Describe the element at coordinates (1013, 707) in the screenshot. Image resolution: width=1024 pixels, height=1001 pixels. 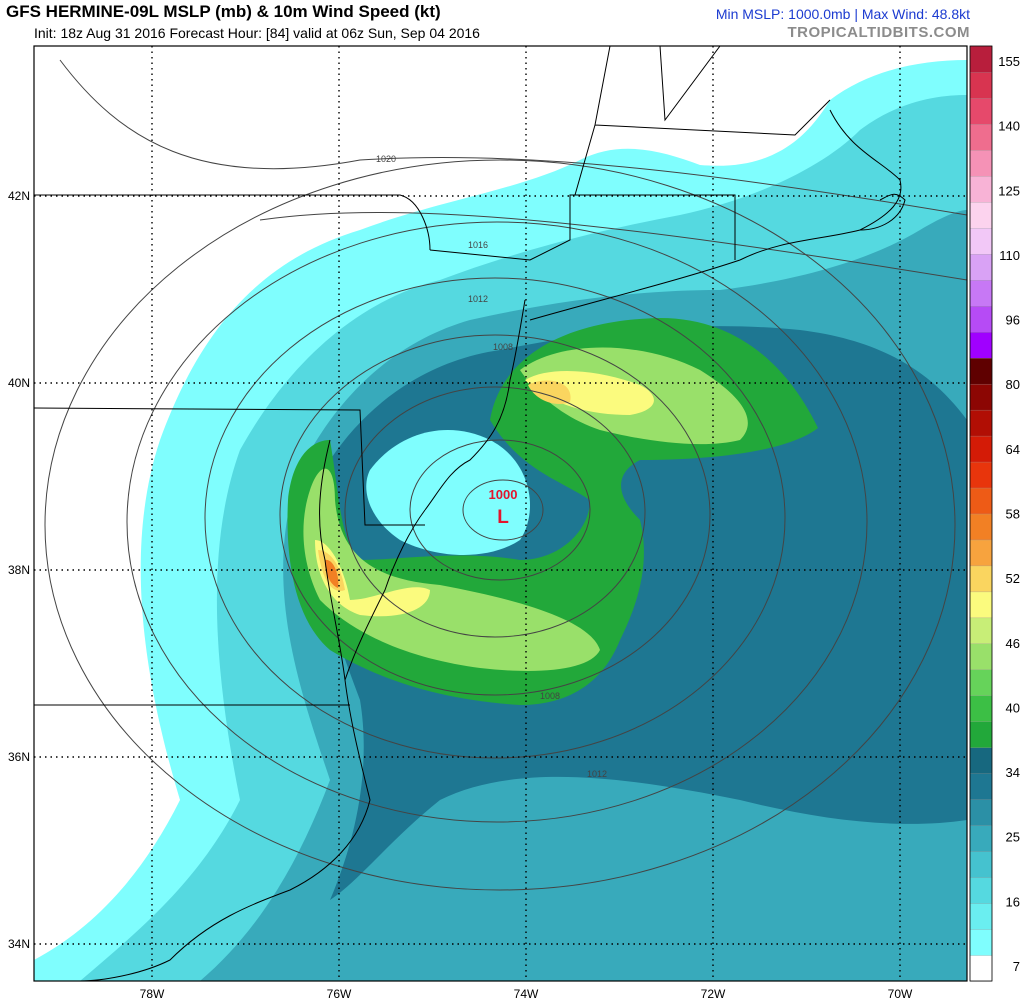
I see `colorbar-tick-label: 40` at that location.